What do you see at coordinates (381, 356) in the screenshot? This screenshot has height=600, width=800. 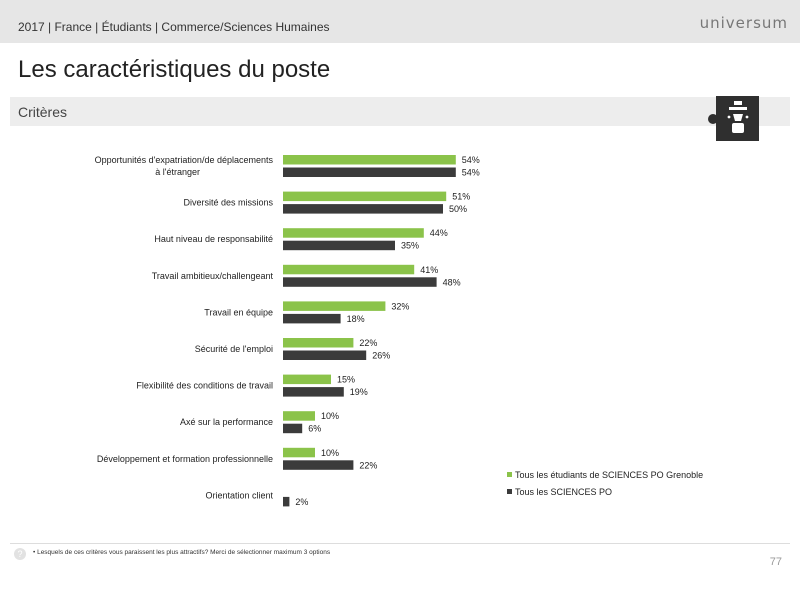 I see `data-label: 26%` at bounding box center [381, 356].